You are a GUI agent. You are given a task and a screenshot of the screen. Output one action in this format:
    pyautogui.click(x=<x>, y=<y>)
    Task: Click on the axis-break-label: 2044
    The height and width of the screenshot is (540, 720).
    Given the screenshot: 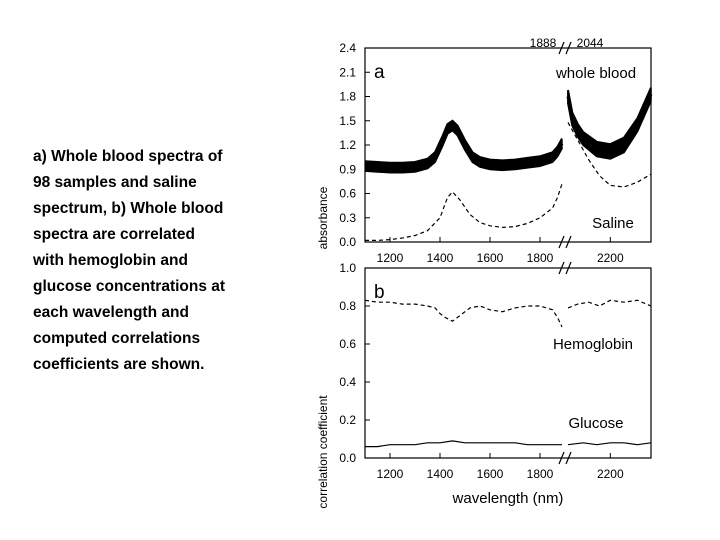 What is the action you would take?
    pyautogui.click(x=590, y=43)
    